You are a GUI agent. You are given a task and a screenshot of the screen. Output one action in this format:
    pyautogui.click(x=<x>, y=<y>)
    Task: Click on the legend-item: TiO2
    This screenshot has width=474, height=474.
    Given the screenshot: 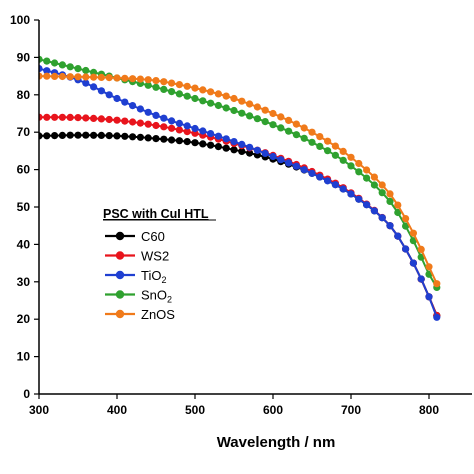 What is the action you would take?
    pyautogui.click(x=135, y=276)
    